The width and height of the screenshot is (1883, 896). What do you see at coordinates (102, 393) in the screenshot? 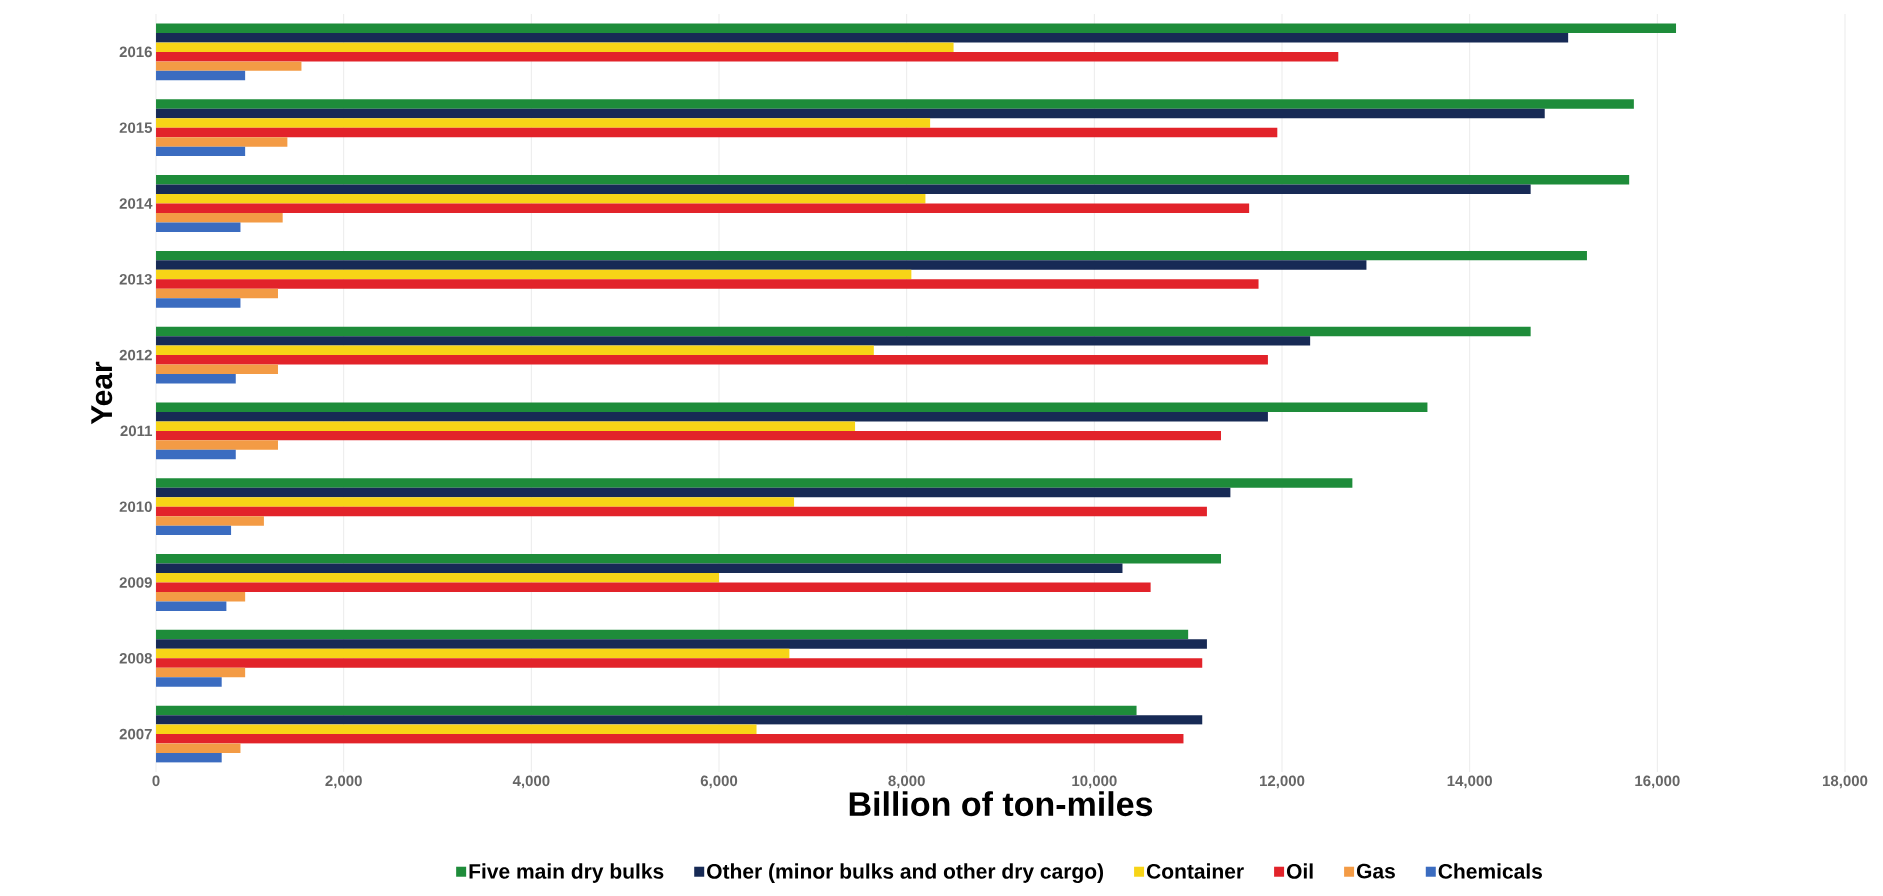
I see `y-axis-title: Year` at bounding box center [102, 393].